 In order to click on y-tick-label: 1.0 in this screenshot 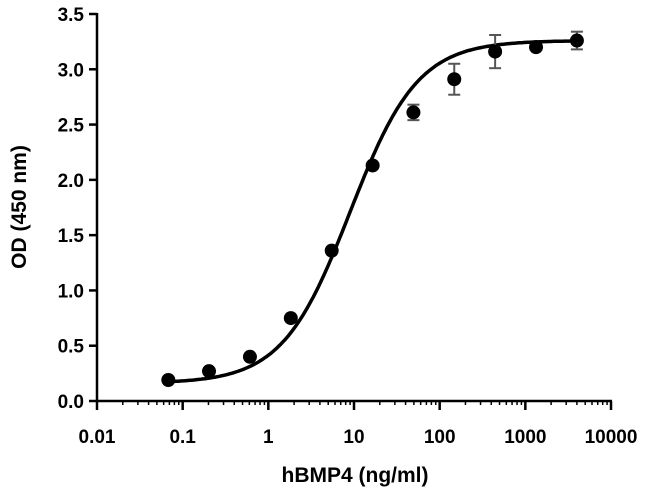, I will do `click(71, 291)`.